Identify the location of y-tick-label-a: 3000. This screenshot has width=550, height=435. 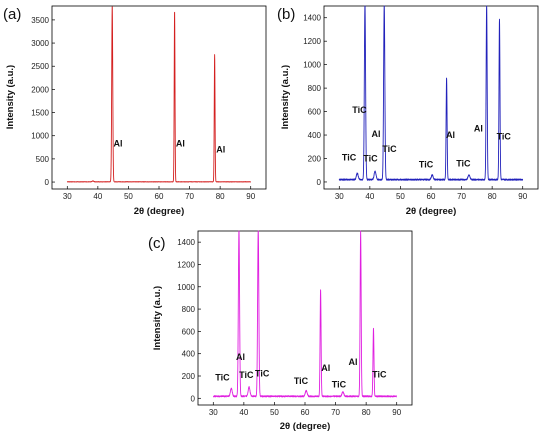
(40, 43).